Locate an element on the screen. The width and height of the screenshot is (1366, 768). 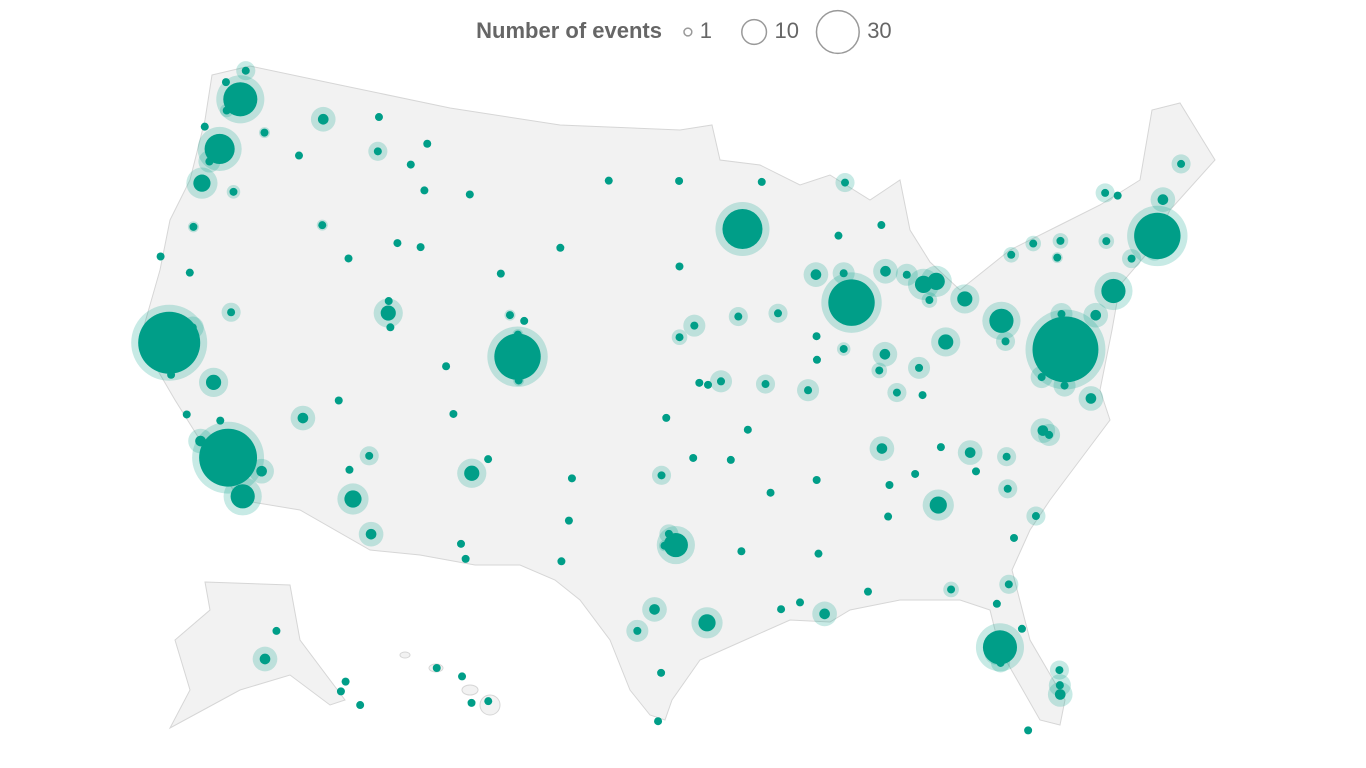
legend: 1 10 30 is located at coordinates (787, 32).